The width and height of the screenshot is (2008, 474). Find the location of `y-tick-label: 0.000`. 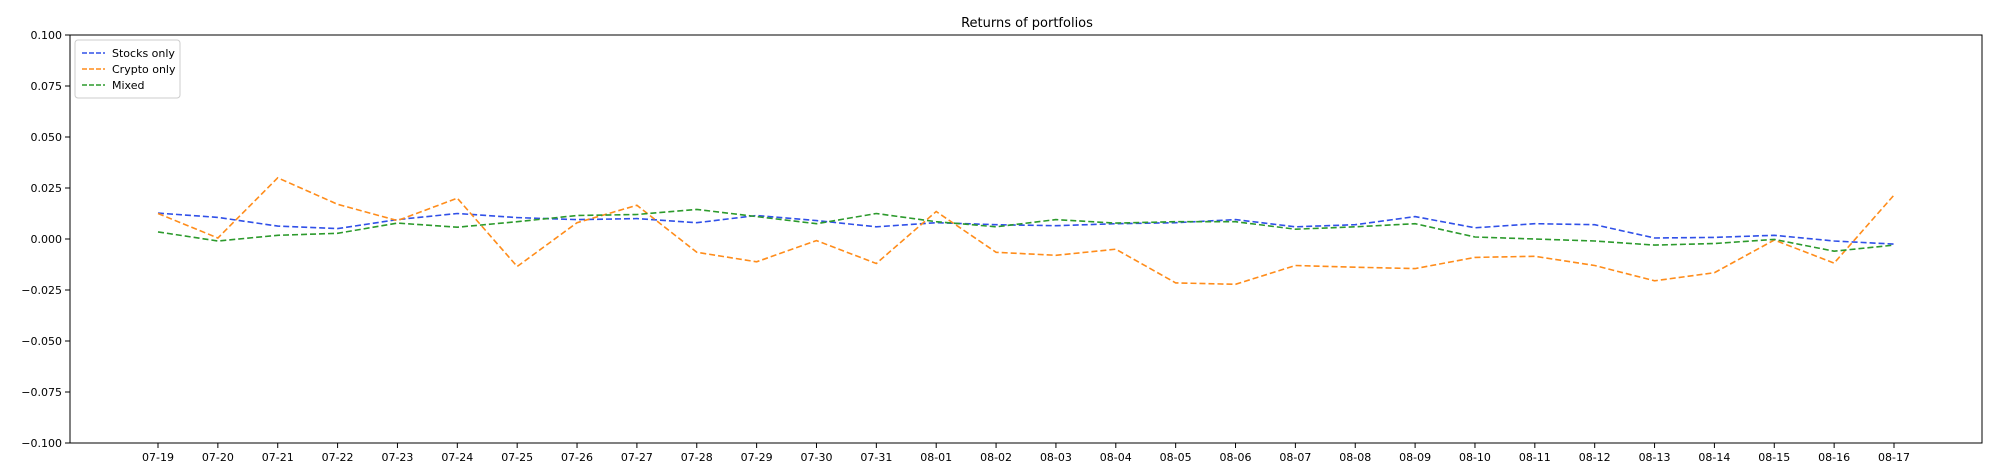

y-tick-label: 0.000 is located at coordinates (47, 239).